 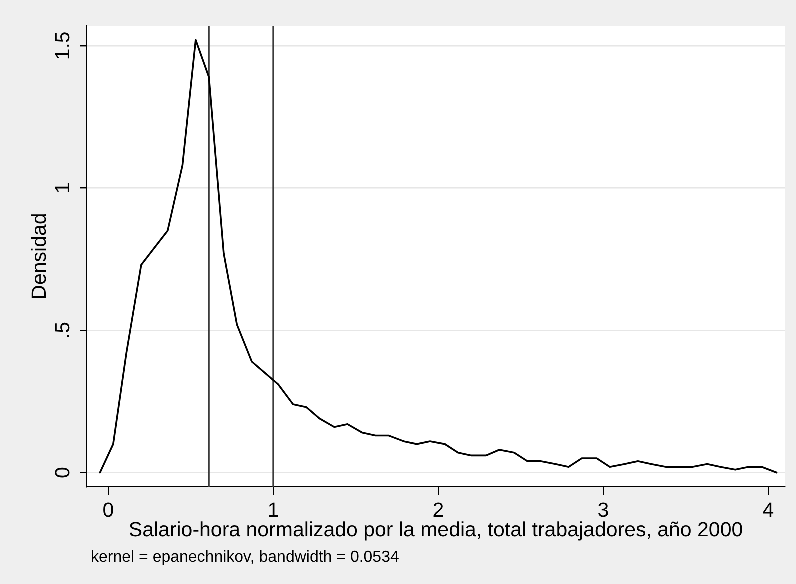 I want to click on y-tick-label: 0, so click(x=62, y=472).